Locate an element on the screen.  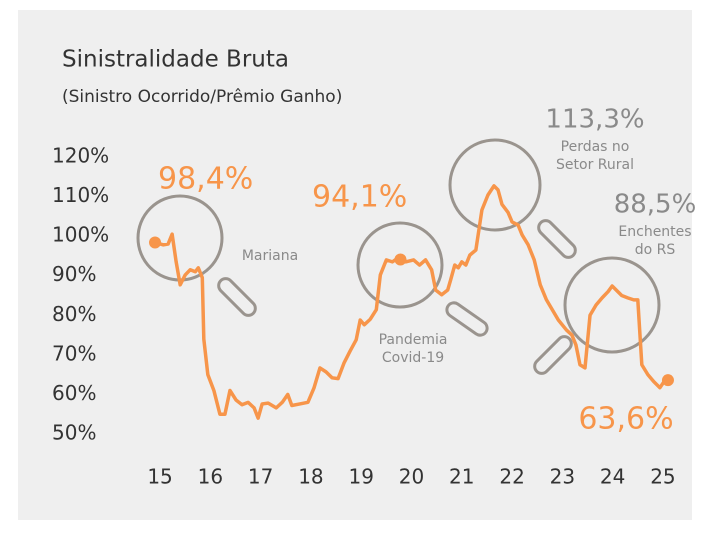
x-tick-label: 18 is located at coordinates (310, 477).